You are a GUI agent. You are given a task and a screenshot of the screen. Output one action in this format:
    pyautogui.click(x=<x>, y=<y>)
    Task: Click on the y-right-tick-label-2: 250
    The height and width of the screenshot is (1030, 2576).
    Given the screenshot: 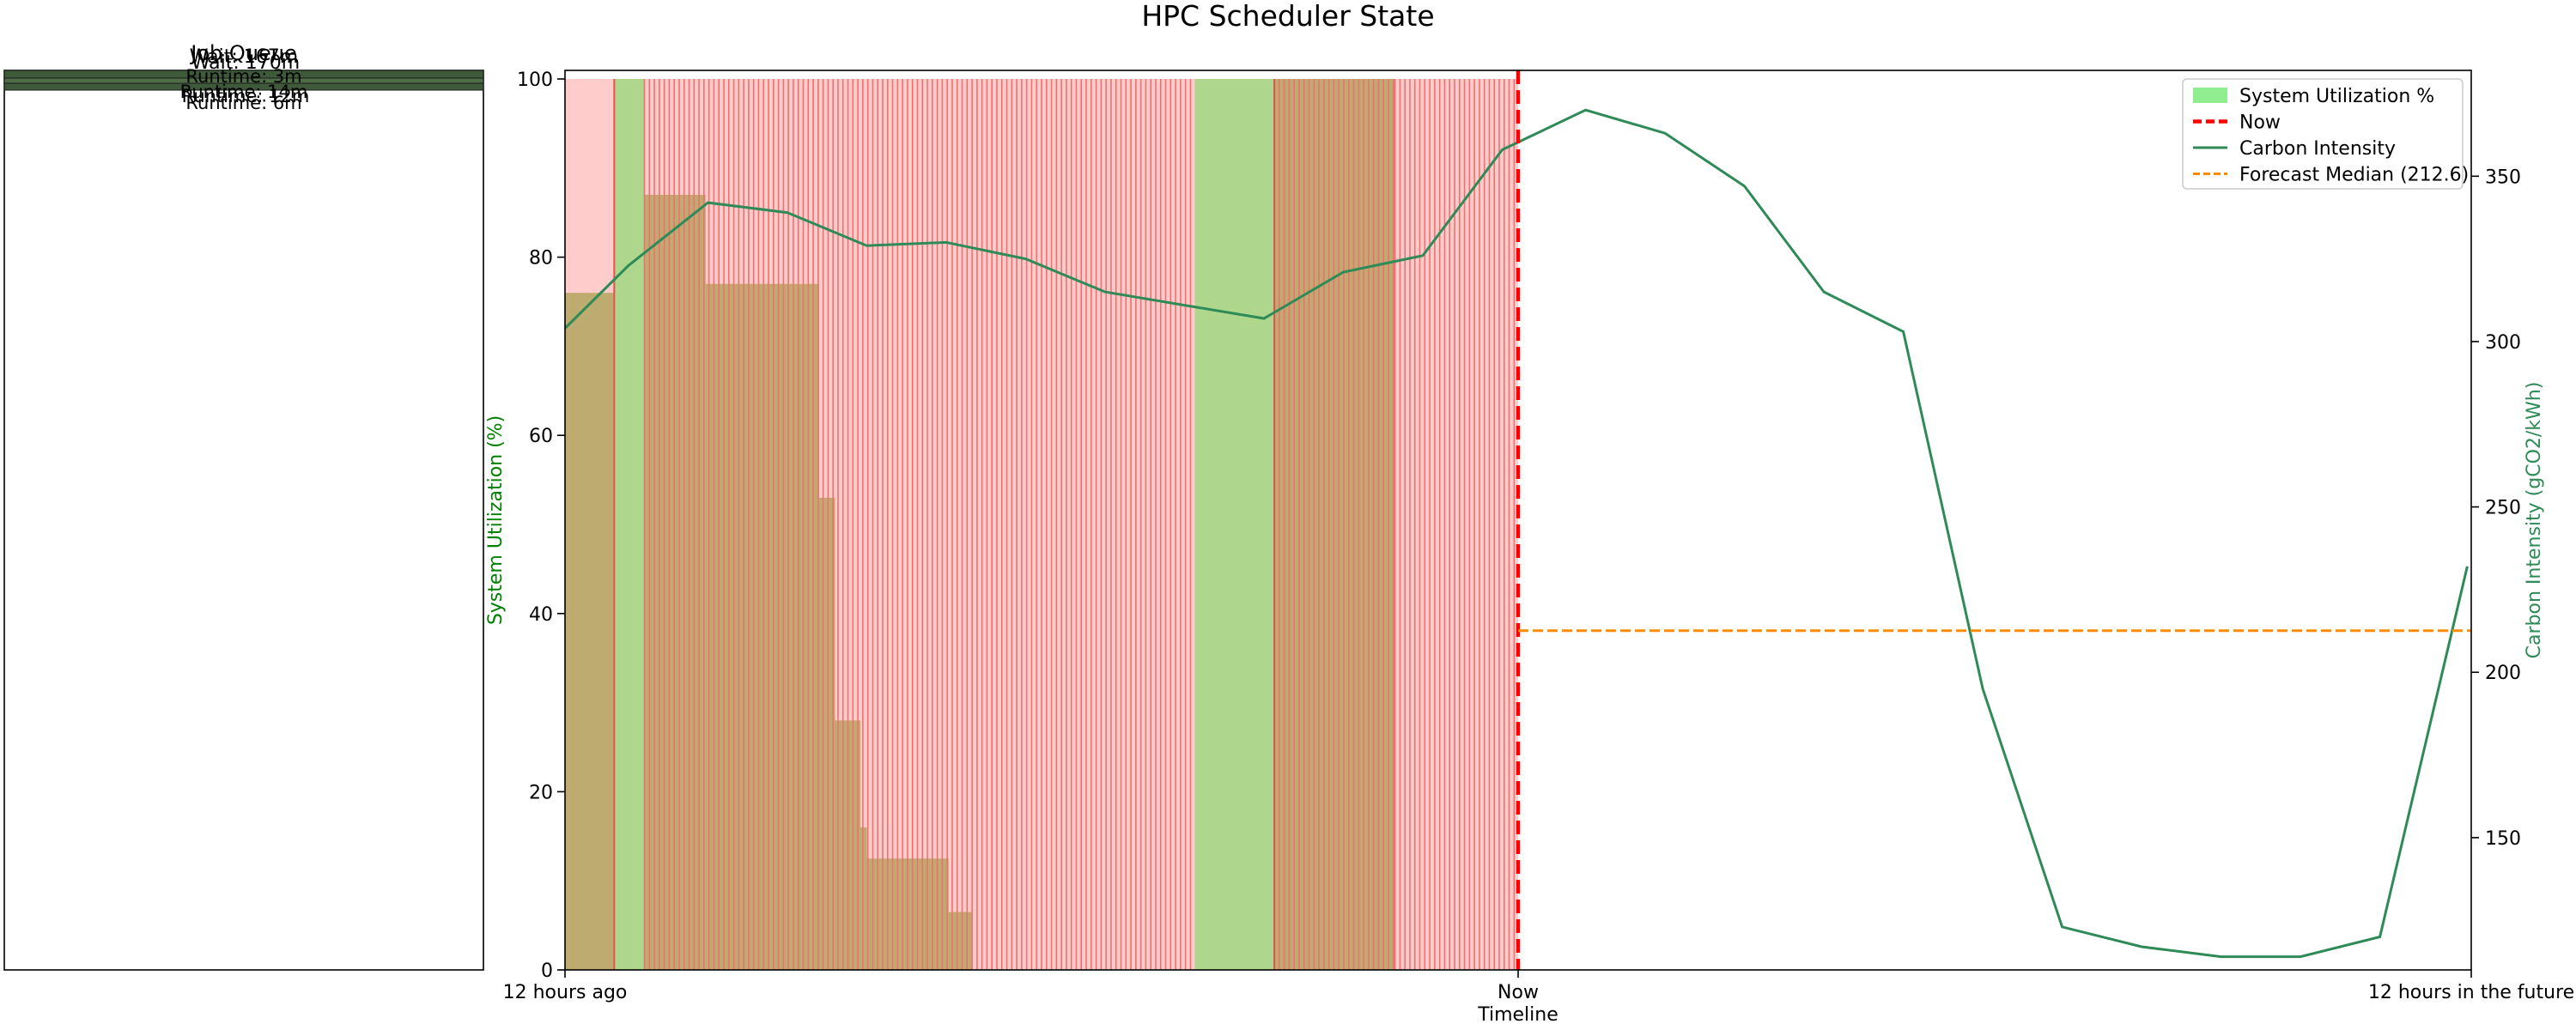 What is the action you would take?
    pyautogui.click(x=2503, y=508)
    